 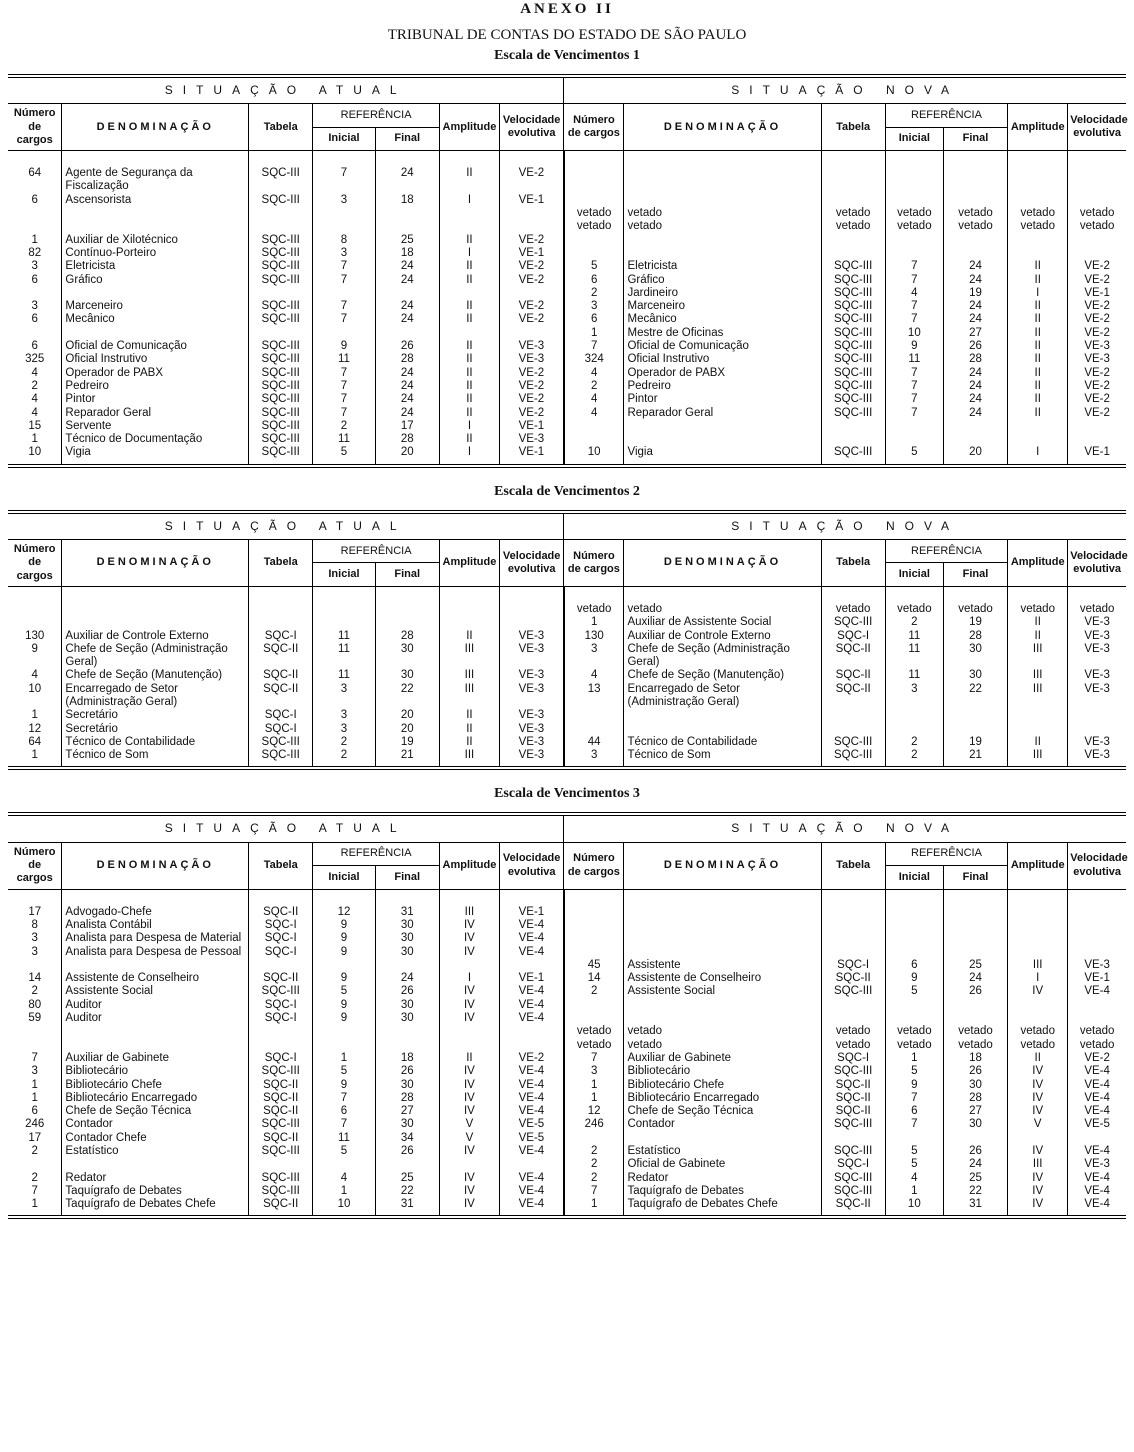 I want to click on cell: 27, so click(x=407, y=1112).